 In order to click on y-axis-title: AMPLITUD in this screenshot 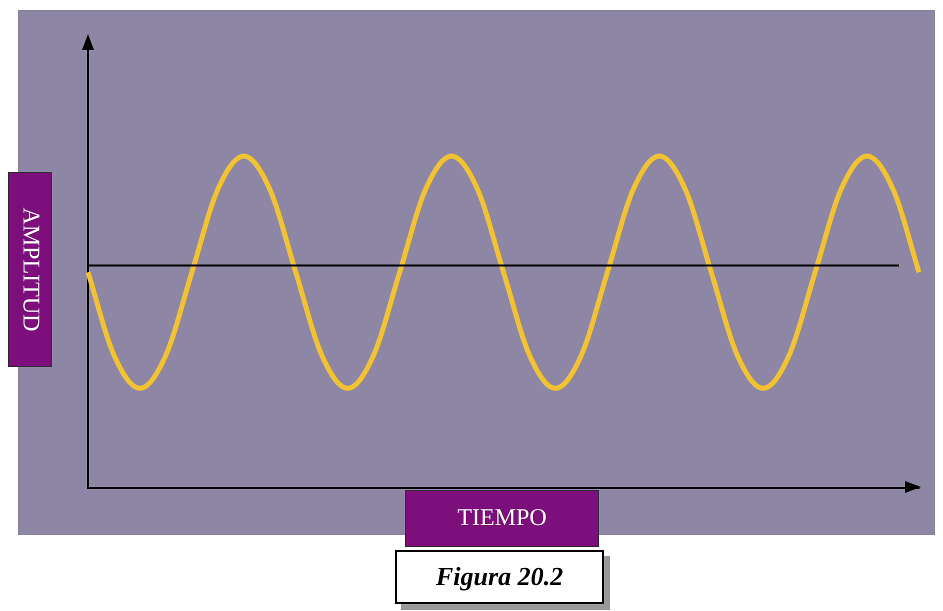, I will do `click(30, 270)`.